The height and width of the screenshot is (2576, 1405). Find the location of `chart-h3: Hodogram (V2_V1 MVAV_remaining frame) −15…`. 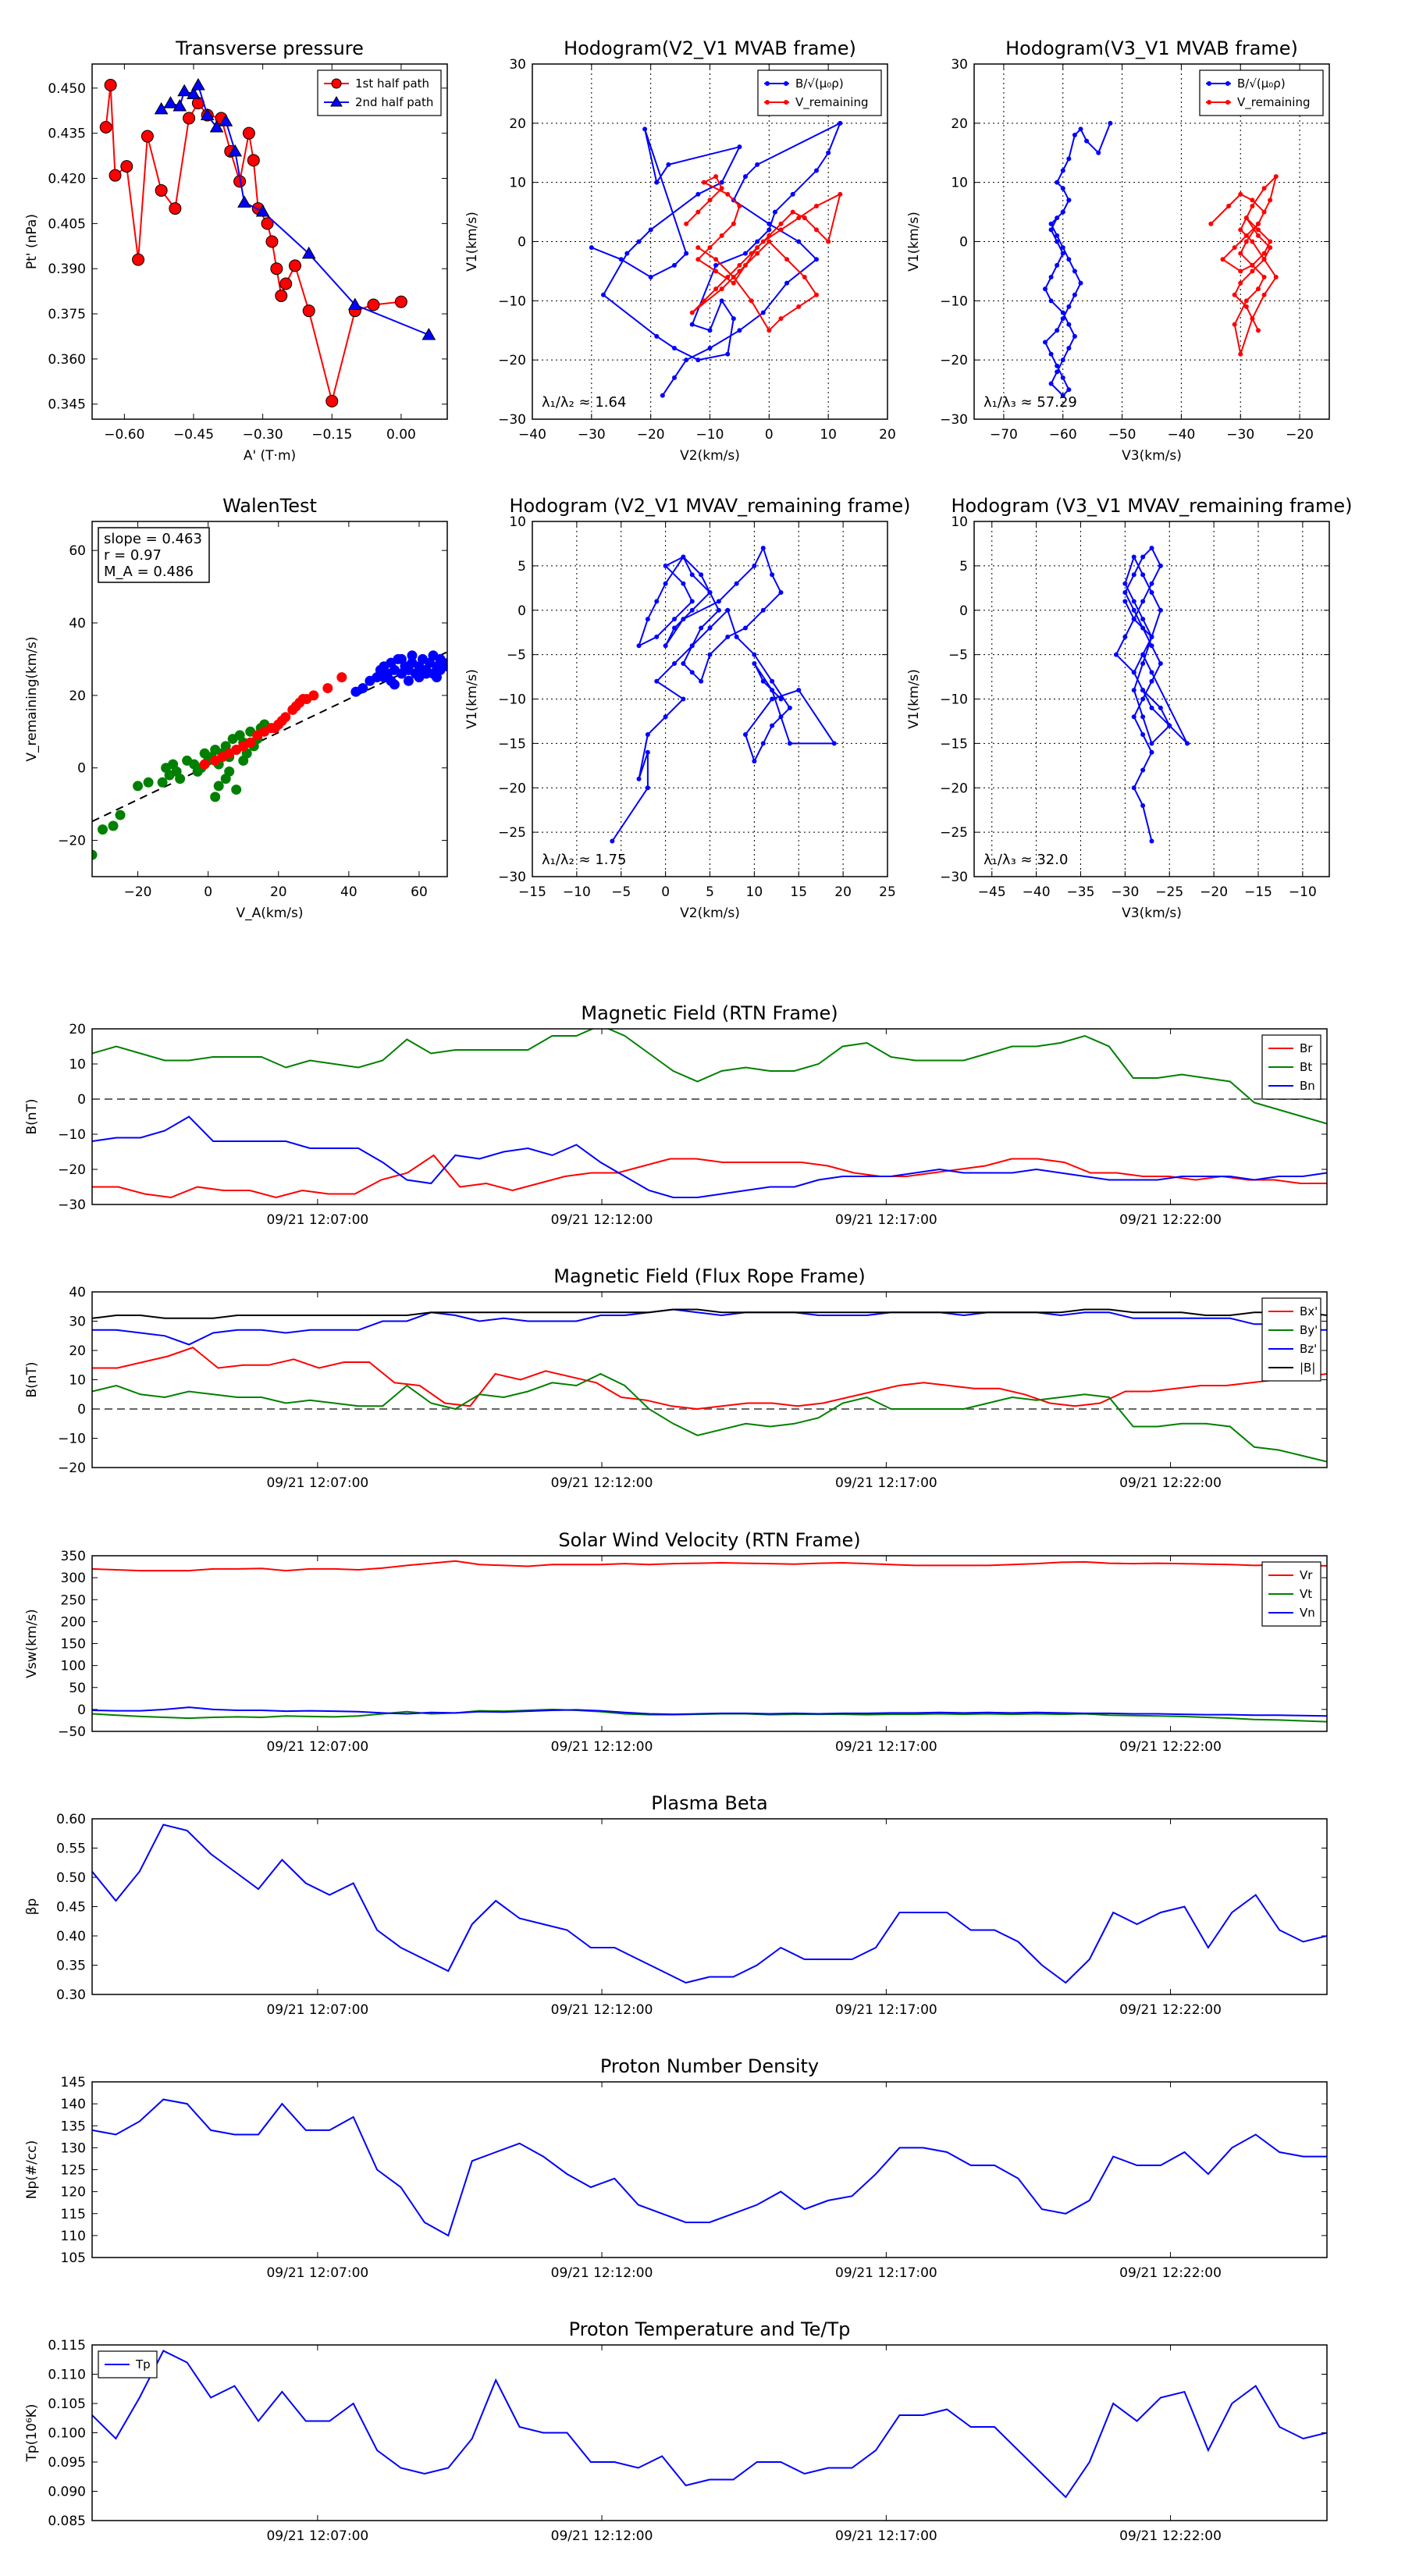

chart-h3: Hodogram (V2_V1 MVAV_remaining frame) −15… is located at coordinates (687, 708).